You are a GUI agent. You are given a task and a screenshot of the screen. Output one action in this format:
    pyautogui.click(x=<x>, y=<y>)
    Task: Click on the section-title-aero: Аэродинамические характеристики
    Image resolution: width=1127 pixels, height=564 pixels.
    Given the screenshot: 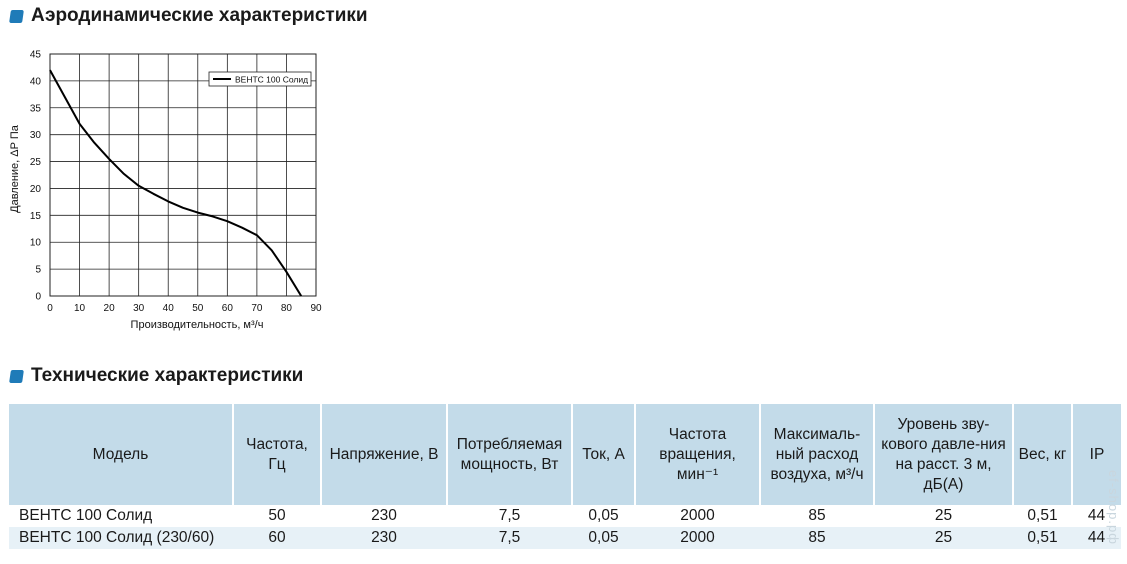 What is the action you would take?
    pyautogui.click(x=188, y=16)
    